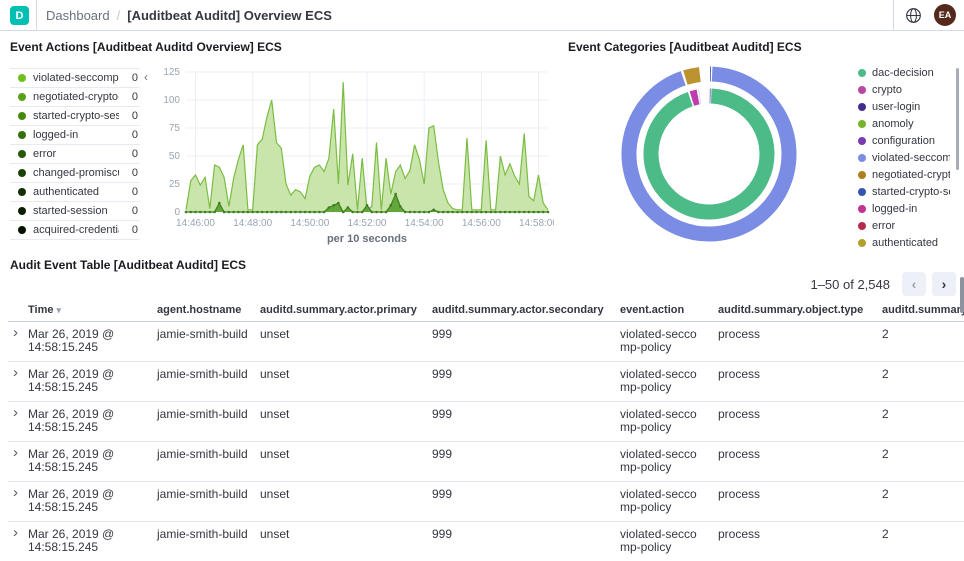 This screenshot has height=561, width=964. I want to click on pagination-range-label: 1–50 of 2,548, so click(850, 284).